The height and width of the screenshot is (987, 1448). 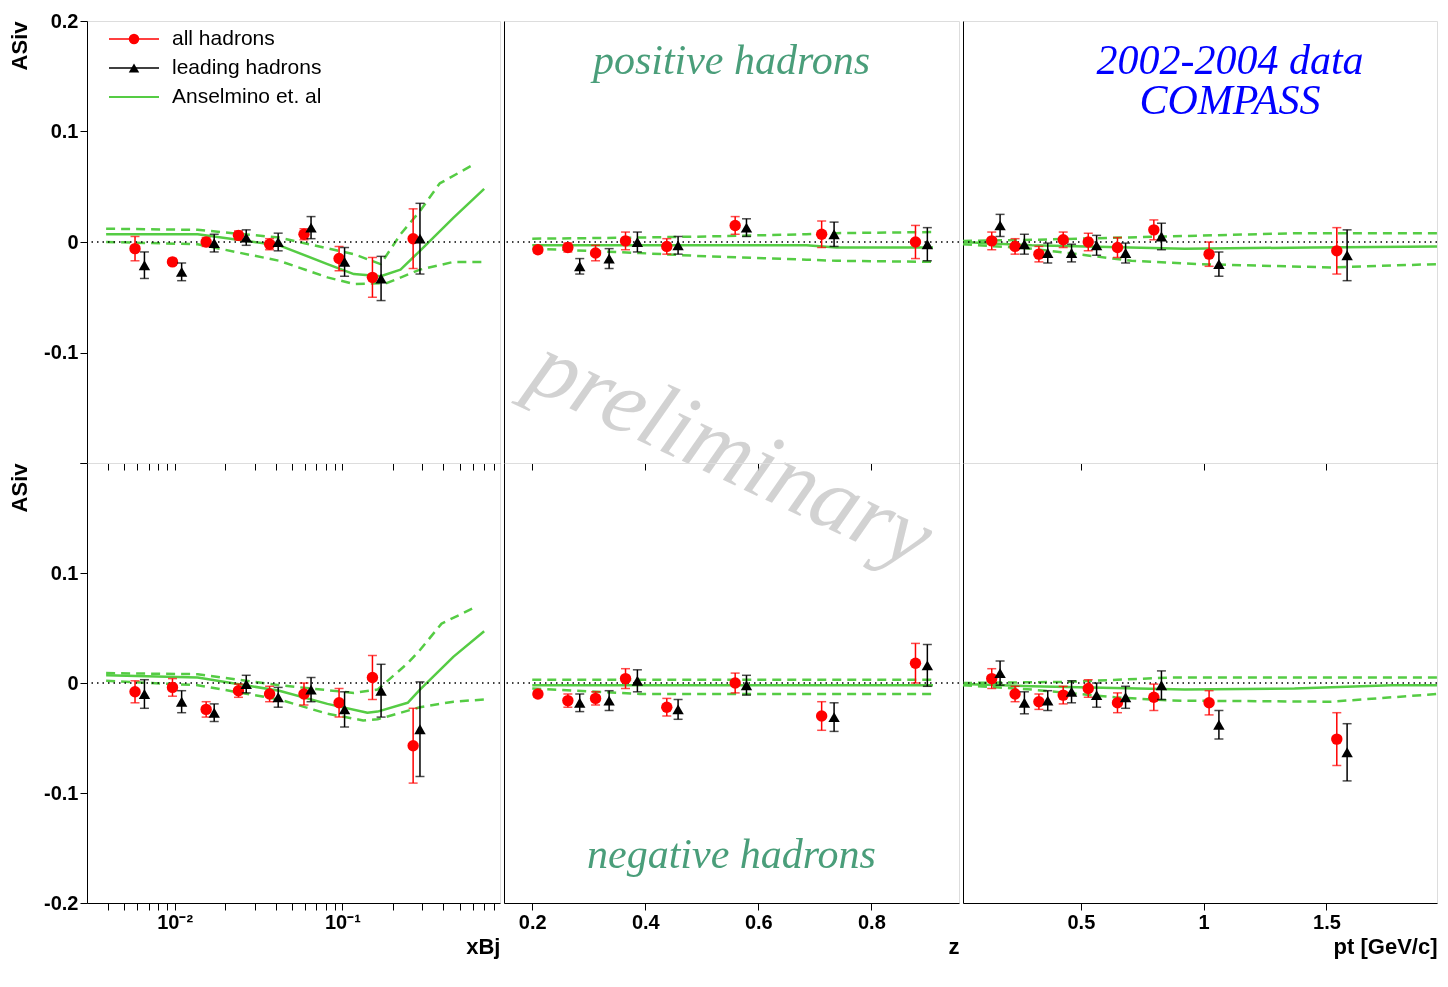 I want to click on x-axis-title: z, so click(x=954, y=946).